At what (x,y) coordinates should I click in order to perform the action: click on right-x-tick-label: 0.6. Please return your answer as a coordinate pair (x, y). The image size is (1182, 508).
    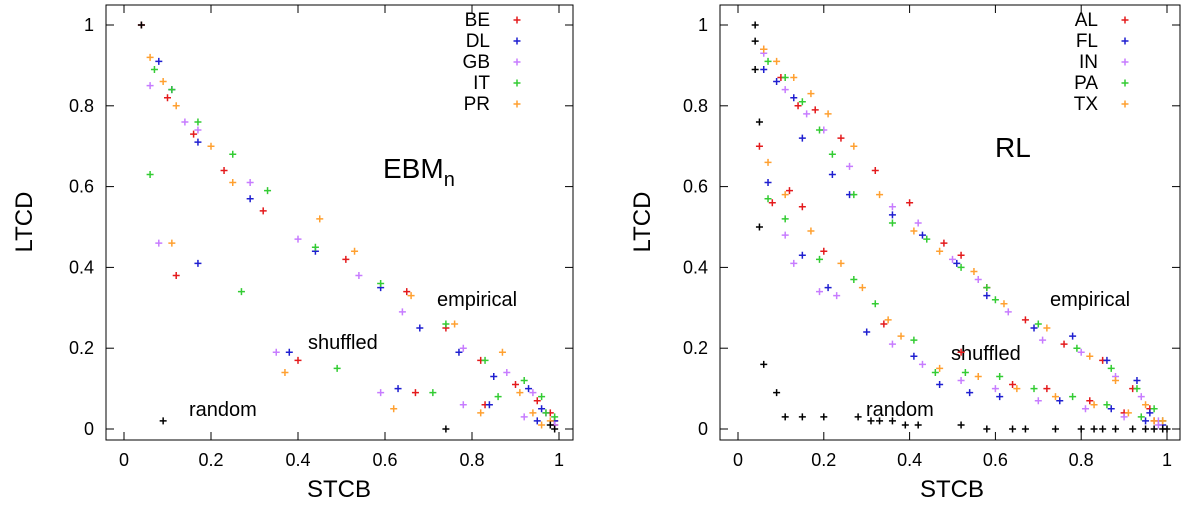
    Looking at the image, I should click on (995, 460).